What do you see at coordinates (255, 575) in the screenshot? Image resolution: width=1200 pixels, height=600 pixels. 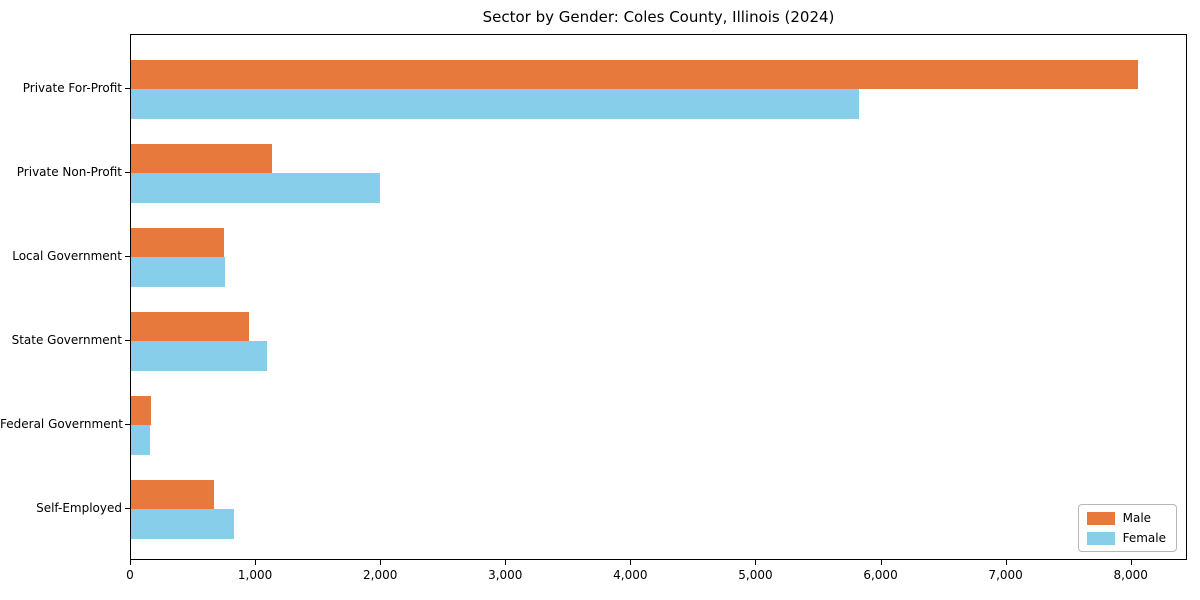 I see `x-tick-label: 1,000` at bounding box center [255, 575].